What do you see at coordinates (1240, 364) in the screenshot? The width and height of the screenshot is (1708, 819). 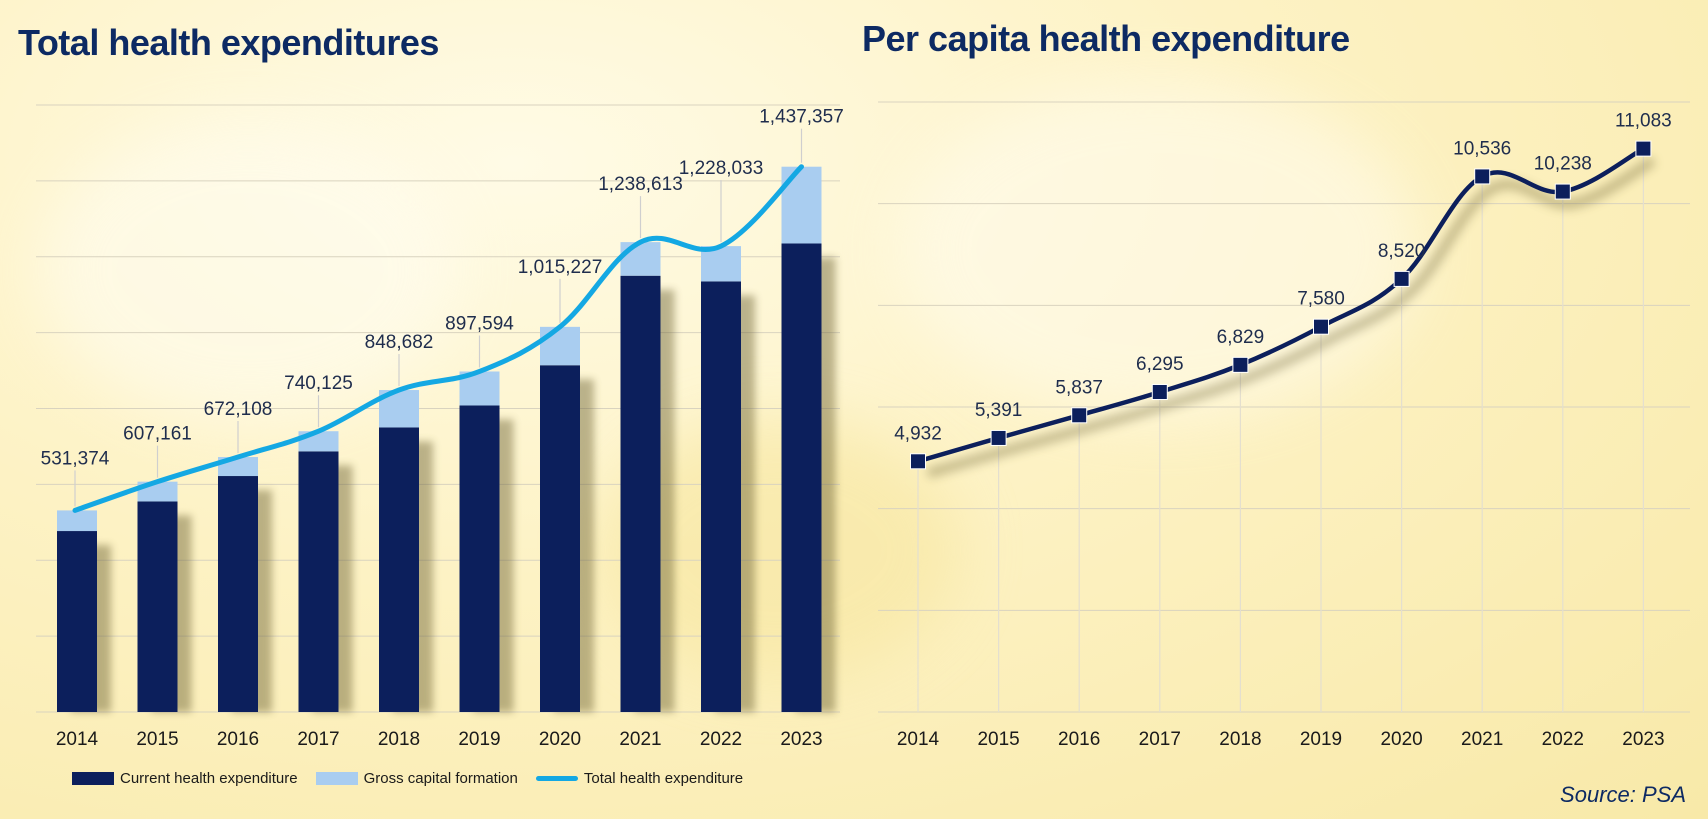 I see `point-2018` at bounding box center [1240, 364].